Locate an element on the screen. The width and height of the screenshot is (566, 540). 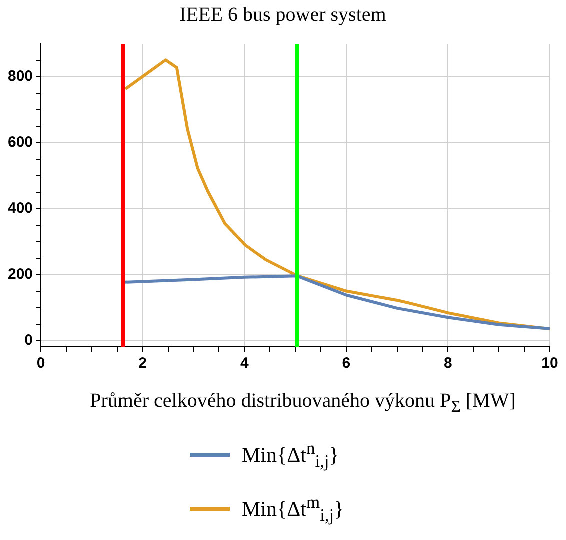
legend-label: Min{Δt$^{m}$$_{i,j}$} is located at coordinates (293, 509).